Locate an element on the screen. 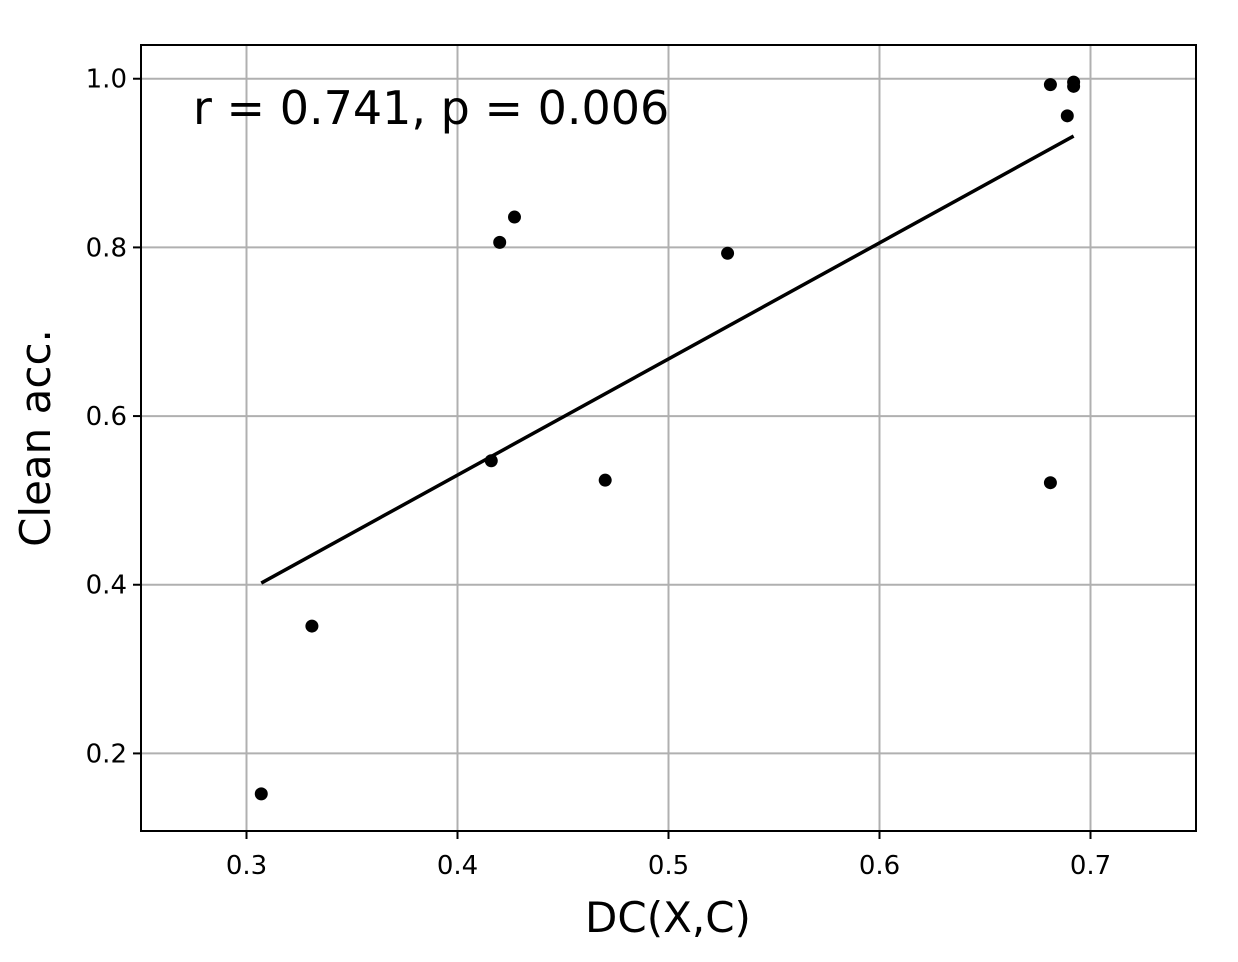 Image resolution: width=1238 pixels, height=962 pixels. correlation-annotation: r = 0.741, p = 0.006 is located at coordinates (431, 108).